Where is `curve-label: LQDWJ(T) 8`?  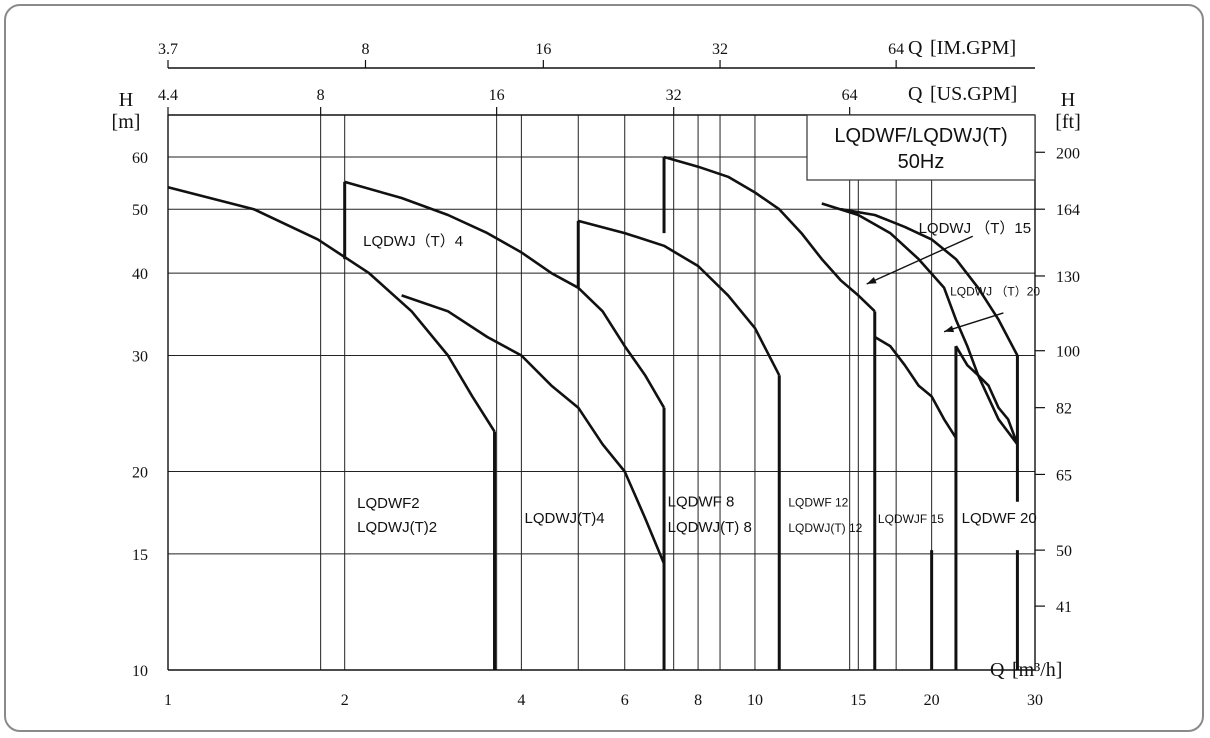 curve-label: LQDWJ(T) 8 is located at coordinates (710, 527).